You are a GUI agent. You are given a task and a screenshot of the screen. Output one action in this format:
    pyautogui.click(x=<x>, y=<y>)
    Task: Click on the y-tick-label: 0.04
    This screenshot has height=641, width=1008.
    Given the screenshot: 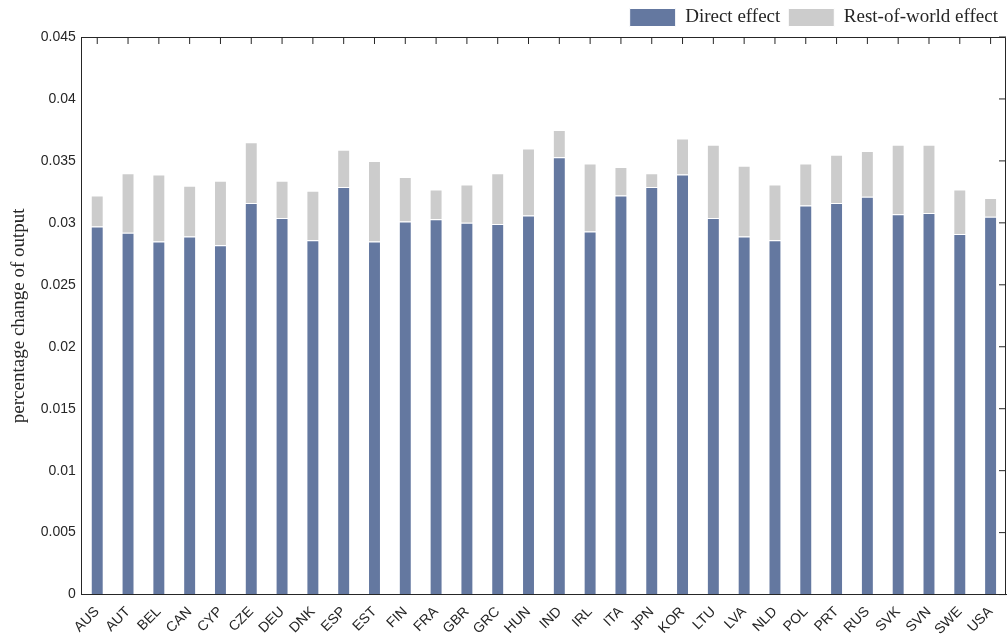 What is the action you would take?
    pyautogui.click(x=62, y=97)
    